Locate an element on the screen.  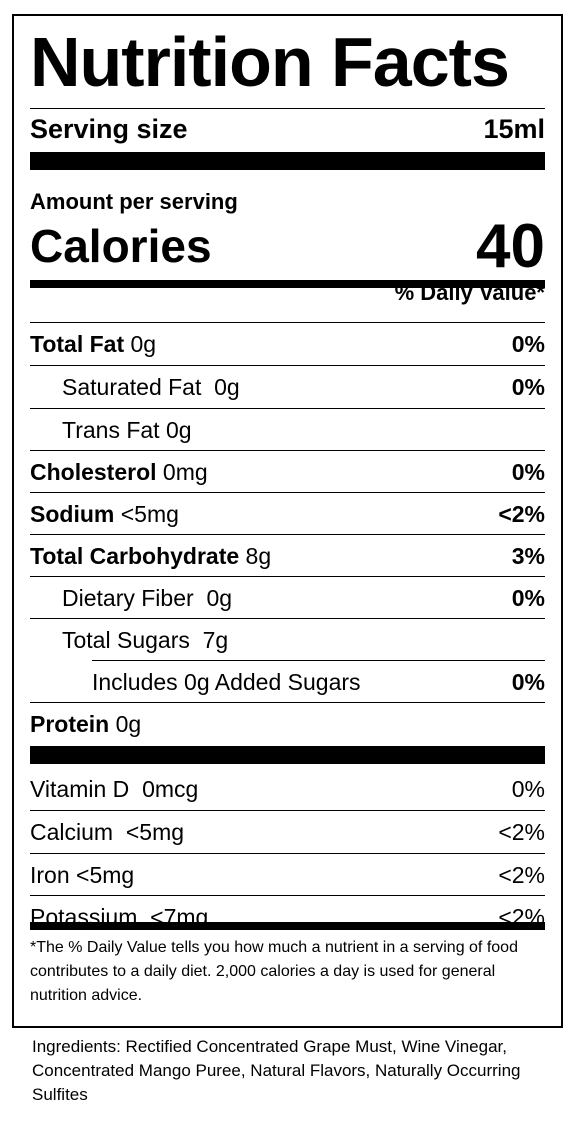
nutrient-amount: <5mg is located at coordinates (149, 513).